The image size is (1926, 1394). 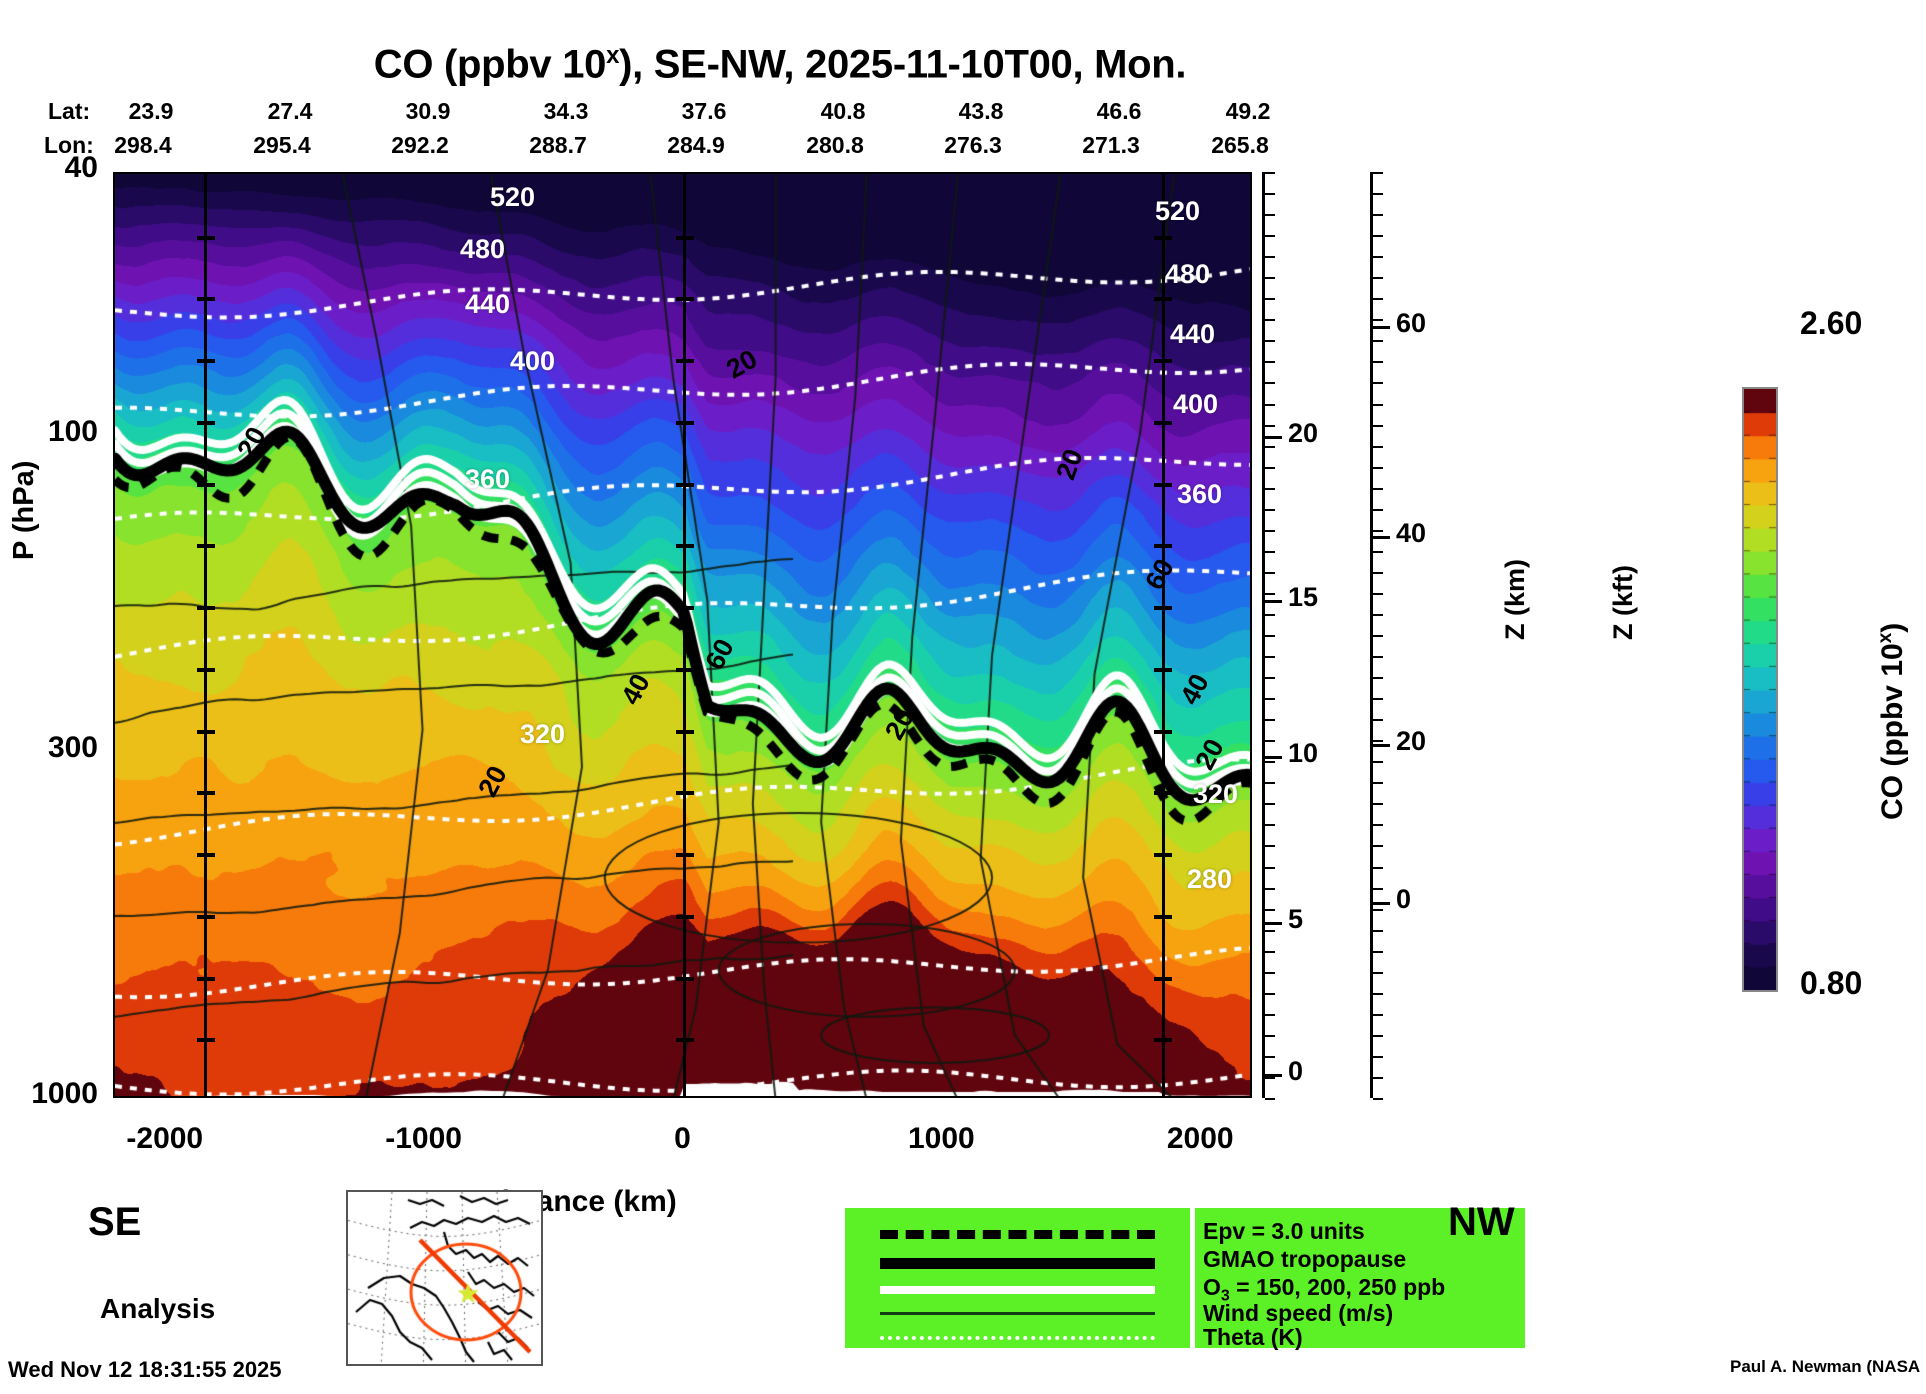 I want to click on z-km-axis-spine, so click(x=1263, y=635).